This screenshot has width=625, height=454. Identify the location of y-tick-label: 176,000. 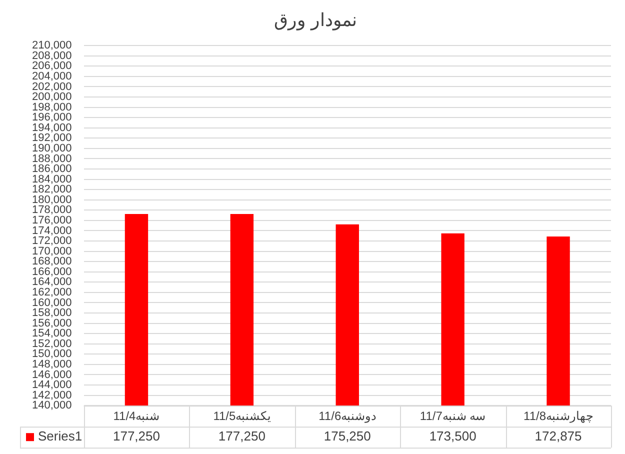
(52, 220).